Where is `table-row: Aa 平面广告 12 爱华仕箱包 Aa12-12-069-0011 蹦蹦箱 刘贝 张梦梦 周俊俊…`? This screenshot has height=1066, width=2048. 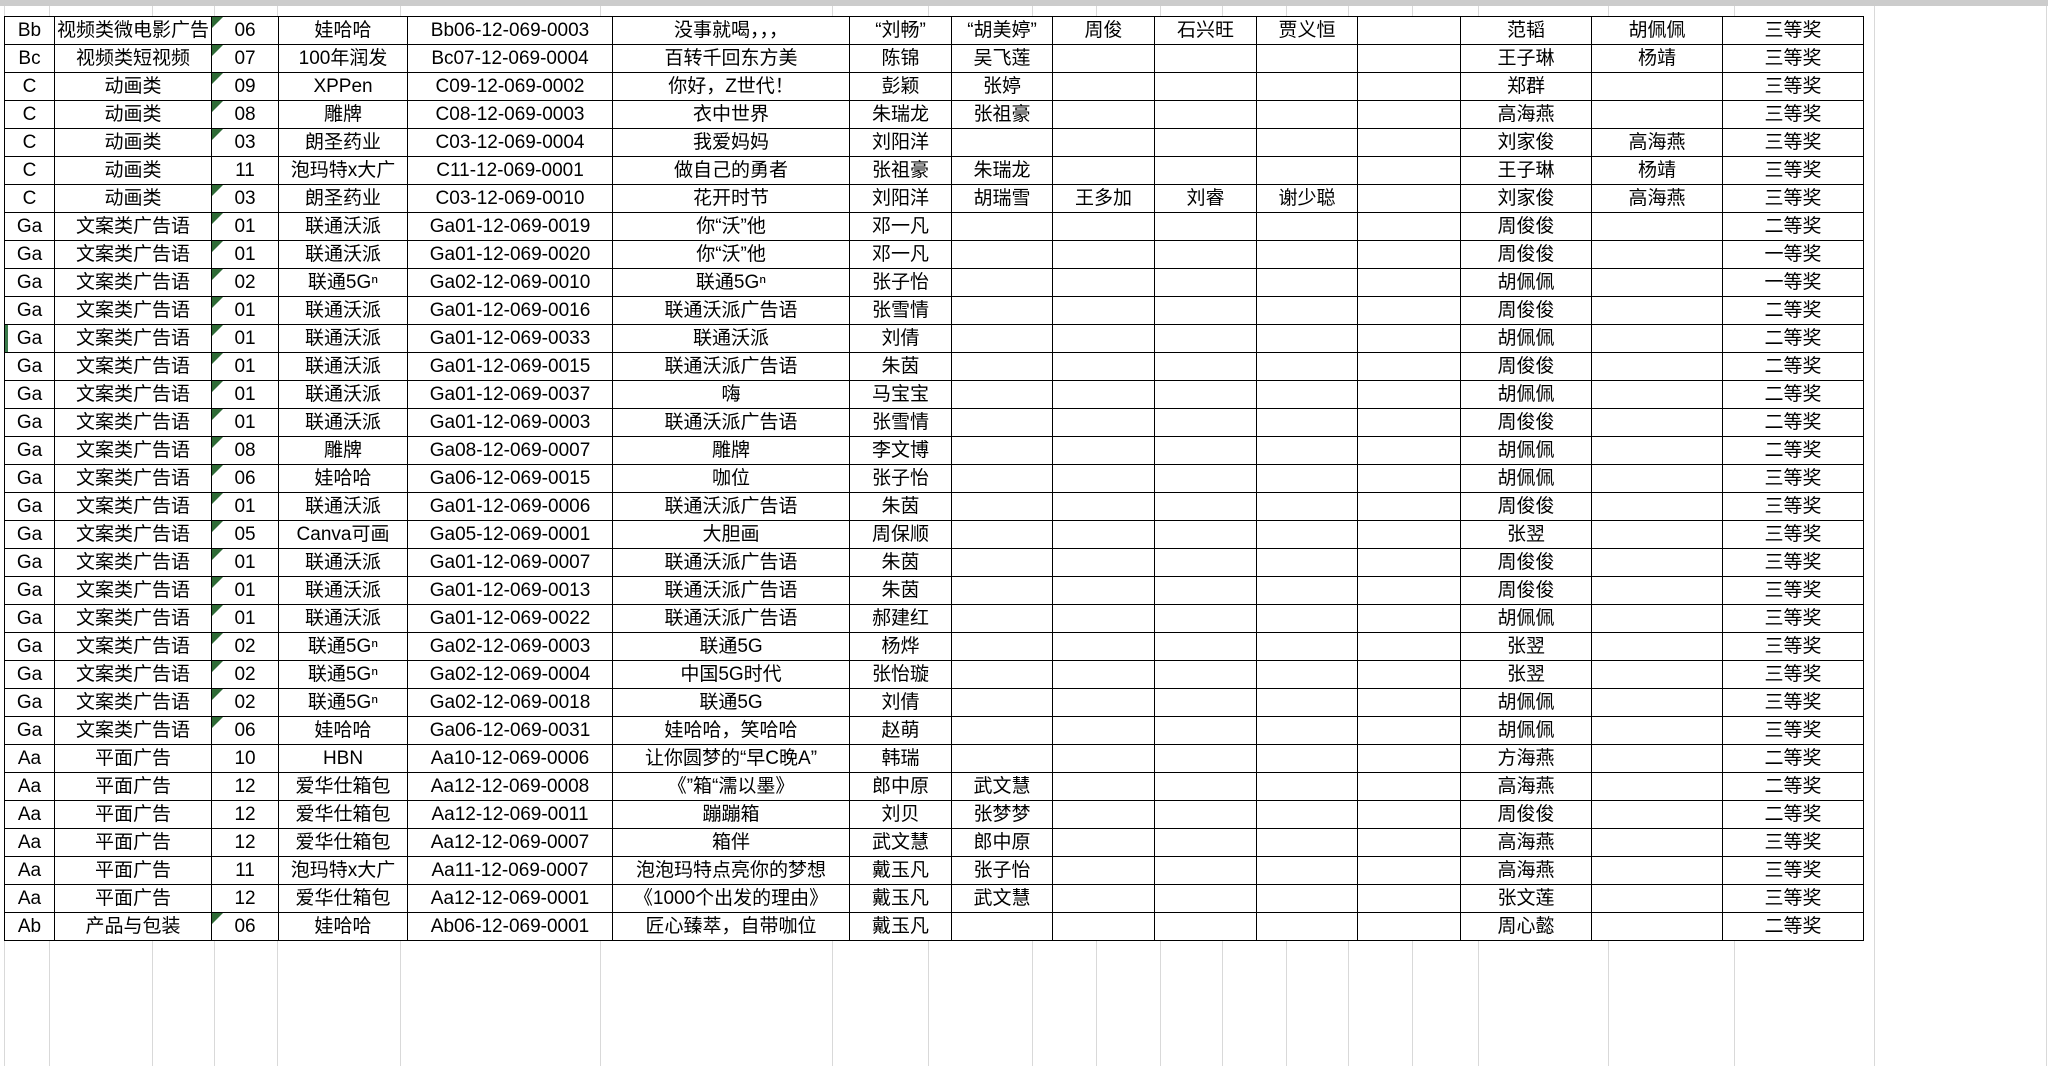 table-row: Aa 平面广告 12 爱华仕箱包 Aa12-12-069-0011 蹦蹦箱 刘贝 张梦梦 周俊俊… is located at coordinates (934, 814).